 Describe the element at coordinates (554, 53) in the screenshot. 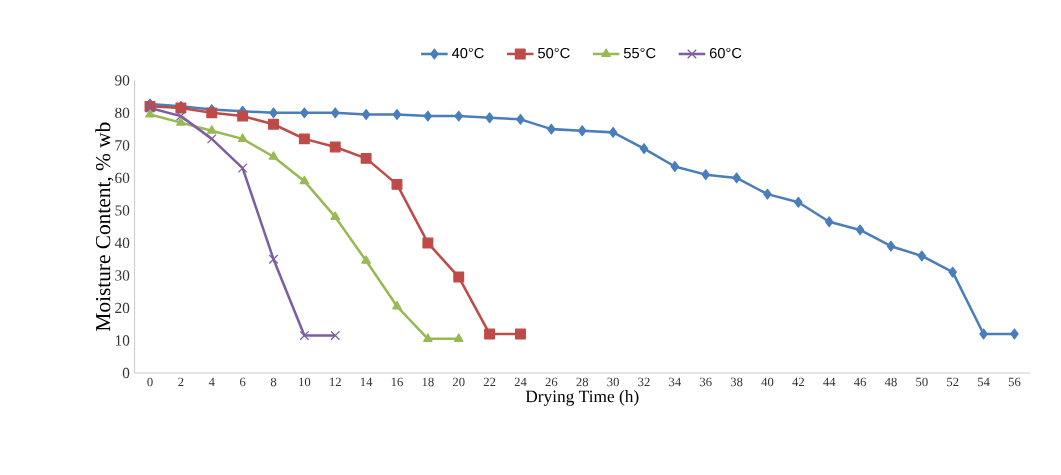

I see `legend-label: 50°C` at that location.